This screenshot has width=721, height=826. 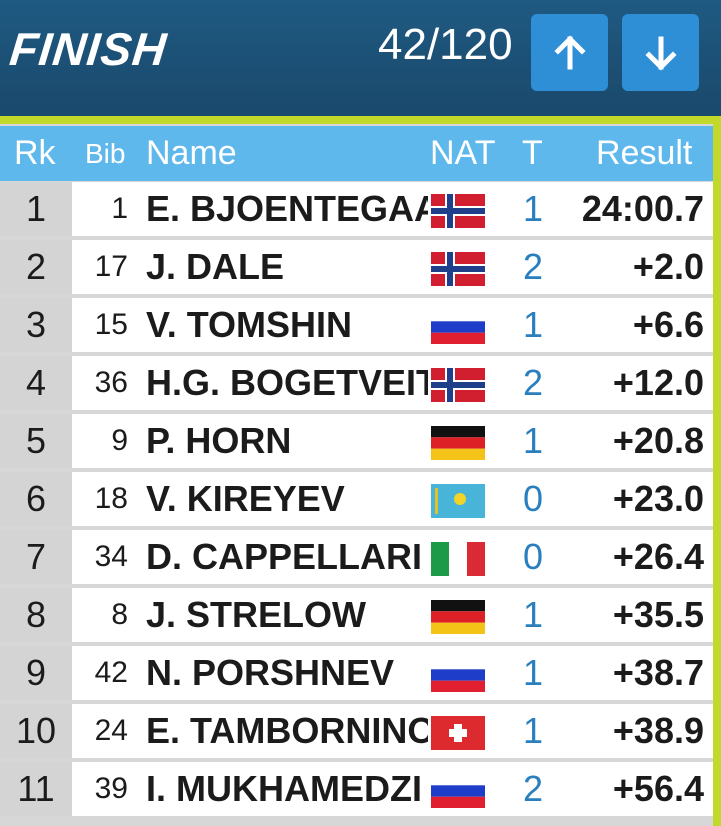 I want to click on accent-bar, so click(x=360, y=120).